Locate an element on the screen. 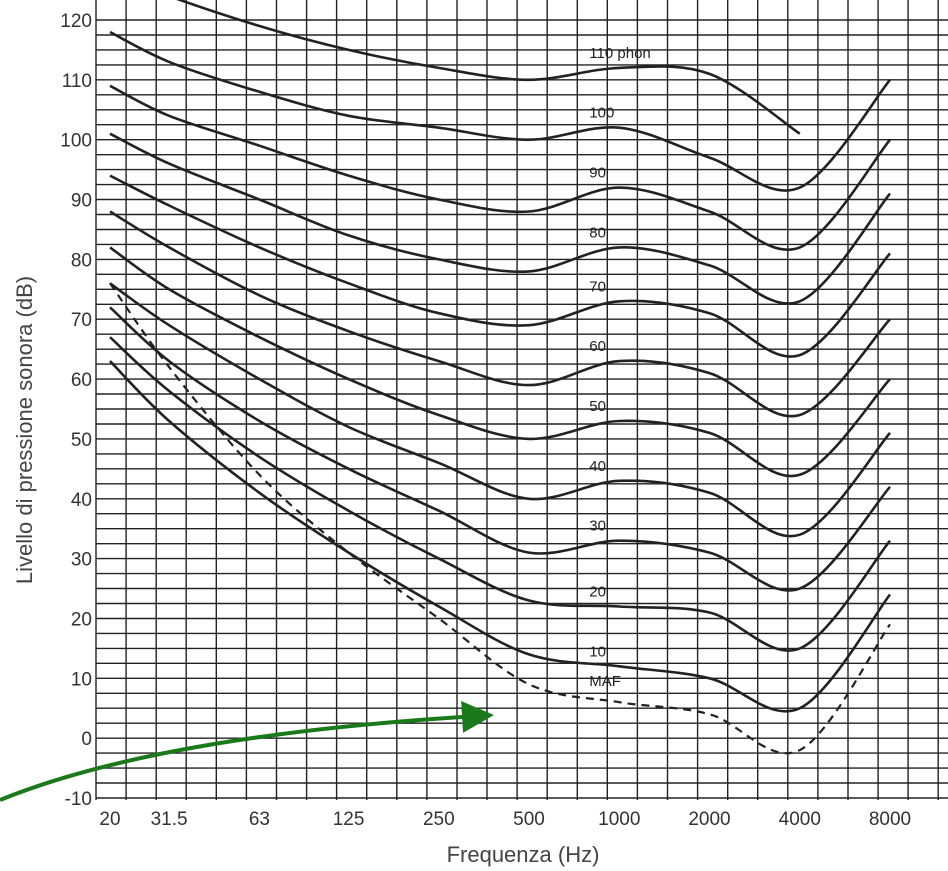 The width and height of the screenshot is (948, 871). curve-label: 50 is located at coordinates (597, 406).